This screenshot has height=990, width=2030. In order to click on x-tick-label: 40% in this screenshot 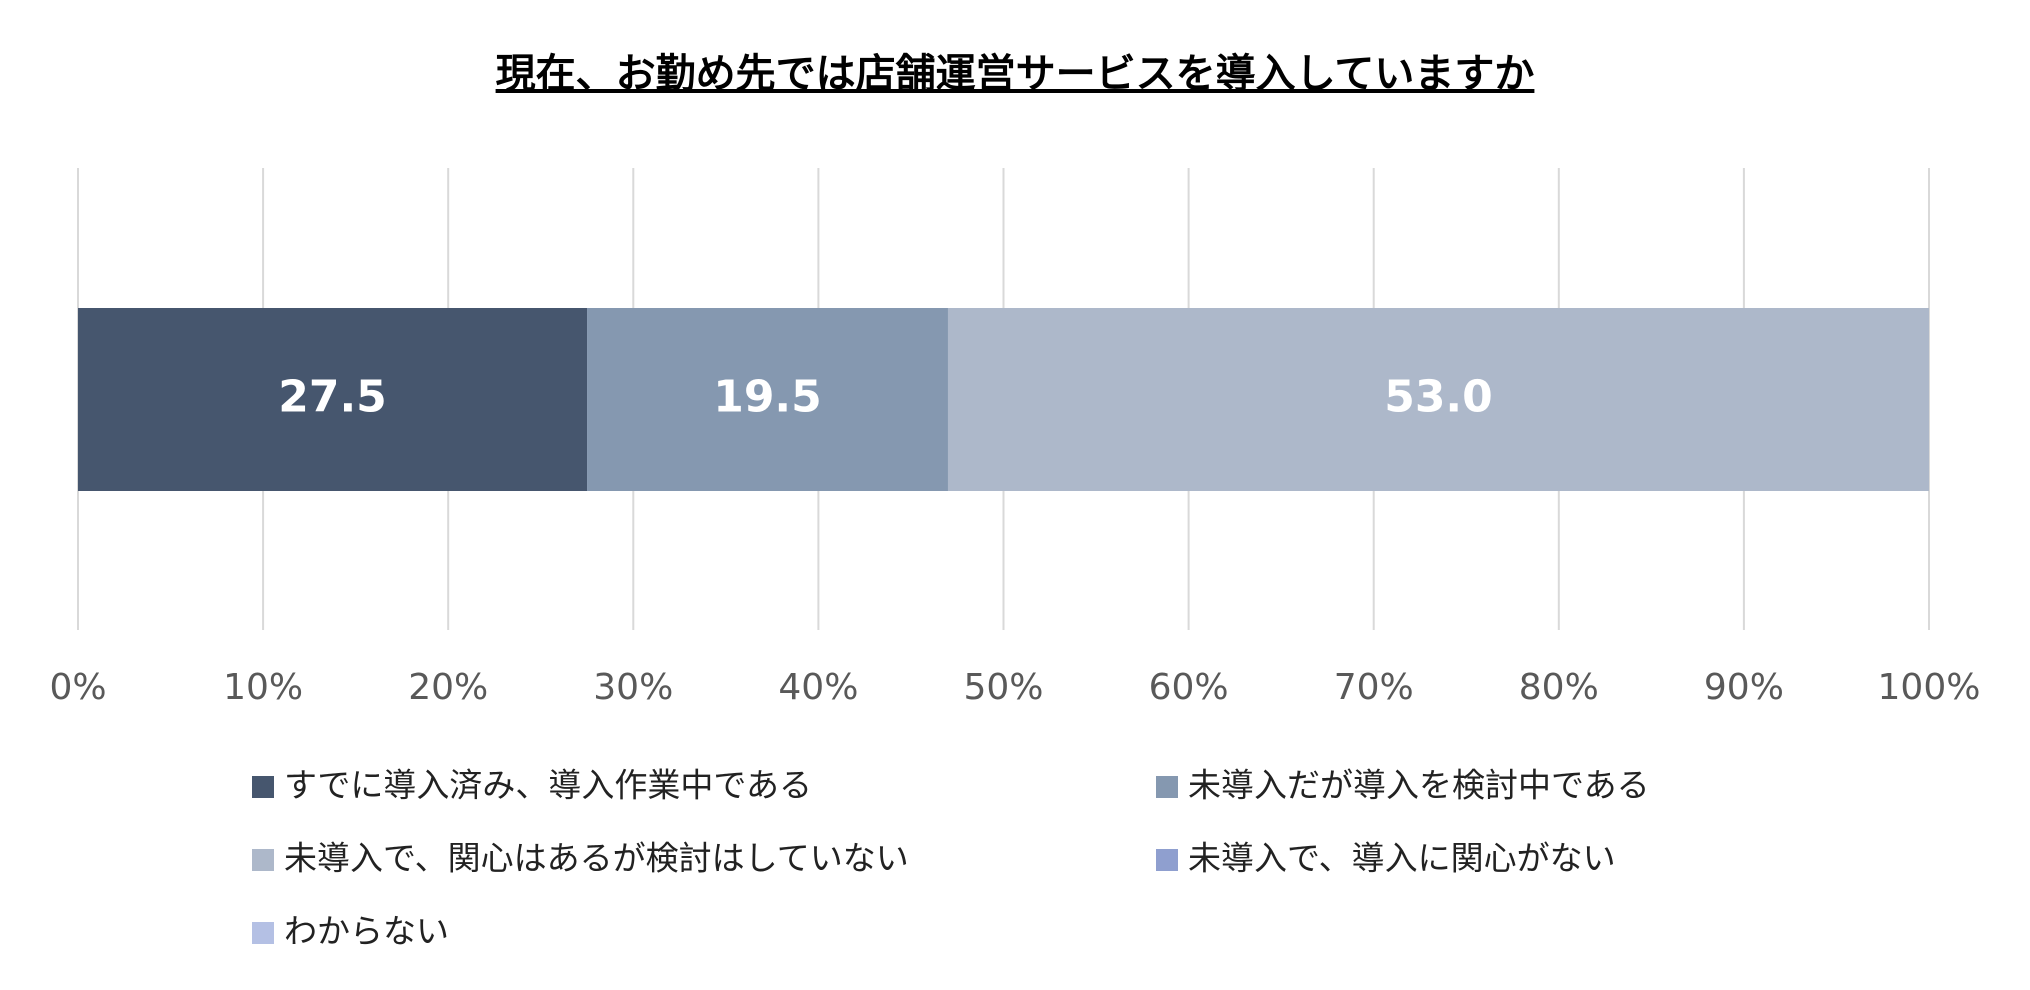, I will do `click(818, 687)`.